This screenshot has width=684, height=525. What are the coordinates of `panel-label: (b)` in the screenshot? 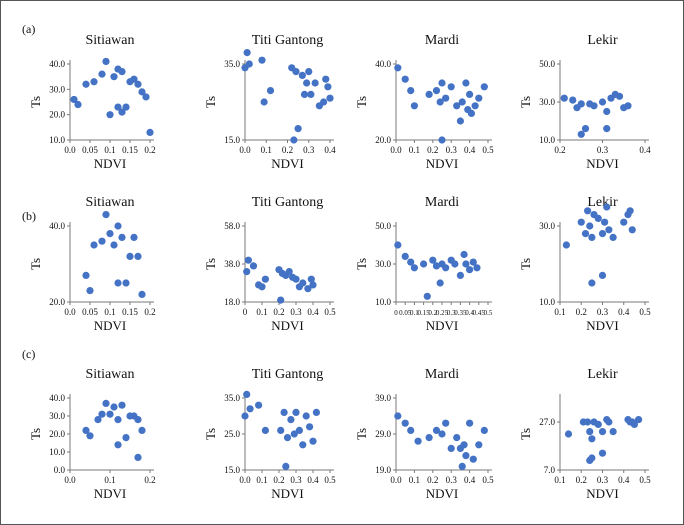 It's located at (29, 216).